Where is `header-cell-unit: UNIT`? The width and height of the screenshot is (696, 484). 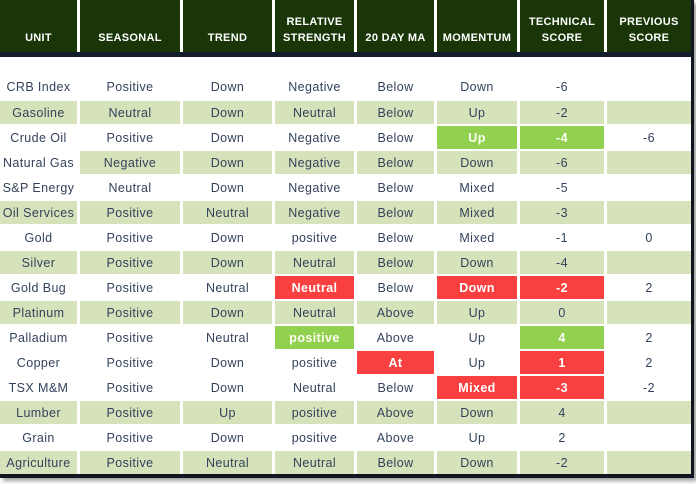 header-cell-unit: UNIT is located at coordinates (38, 26).